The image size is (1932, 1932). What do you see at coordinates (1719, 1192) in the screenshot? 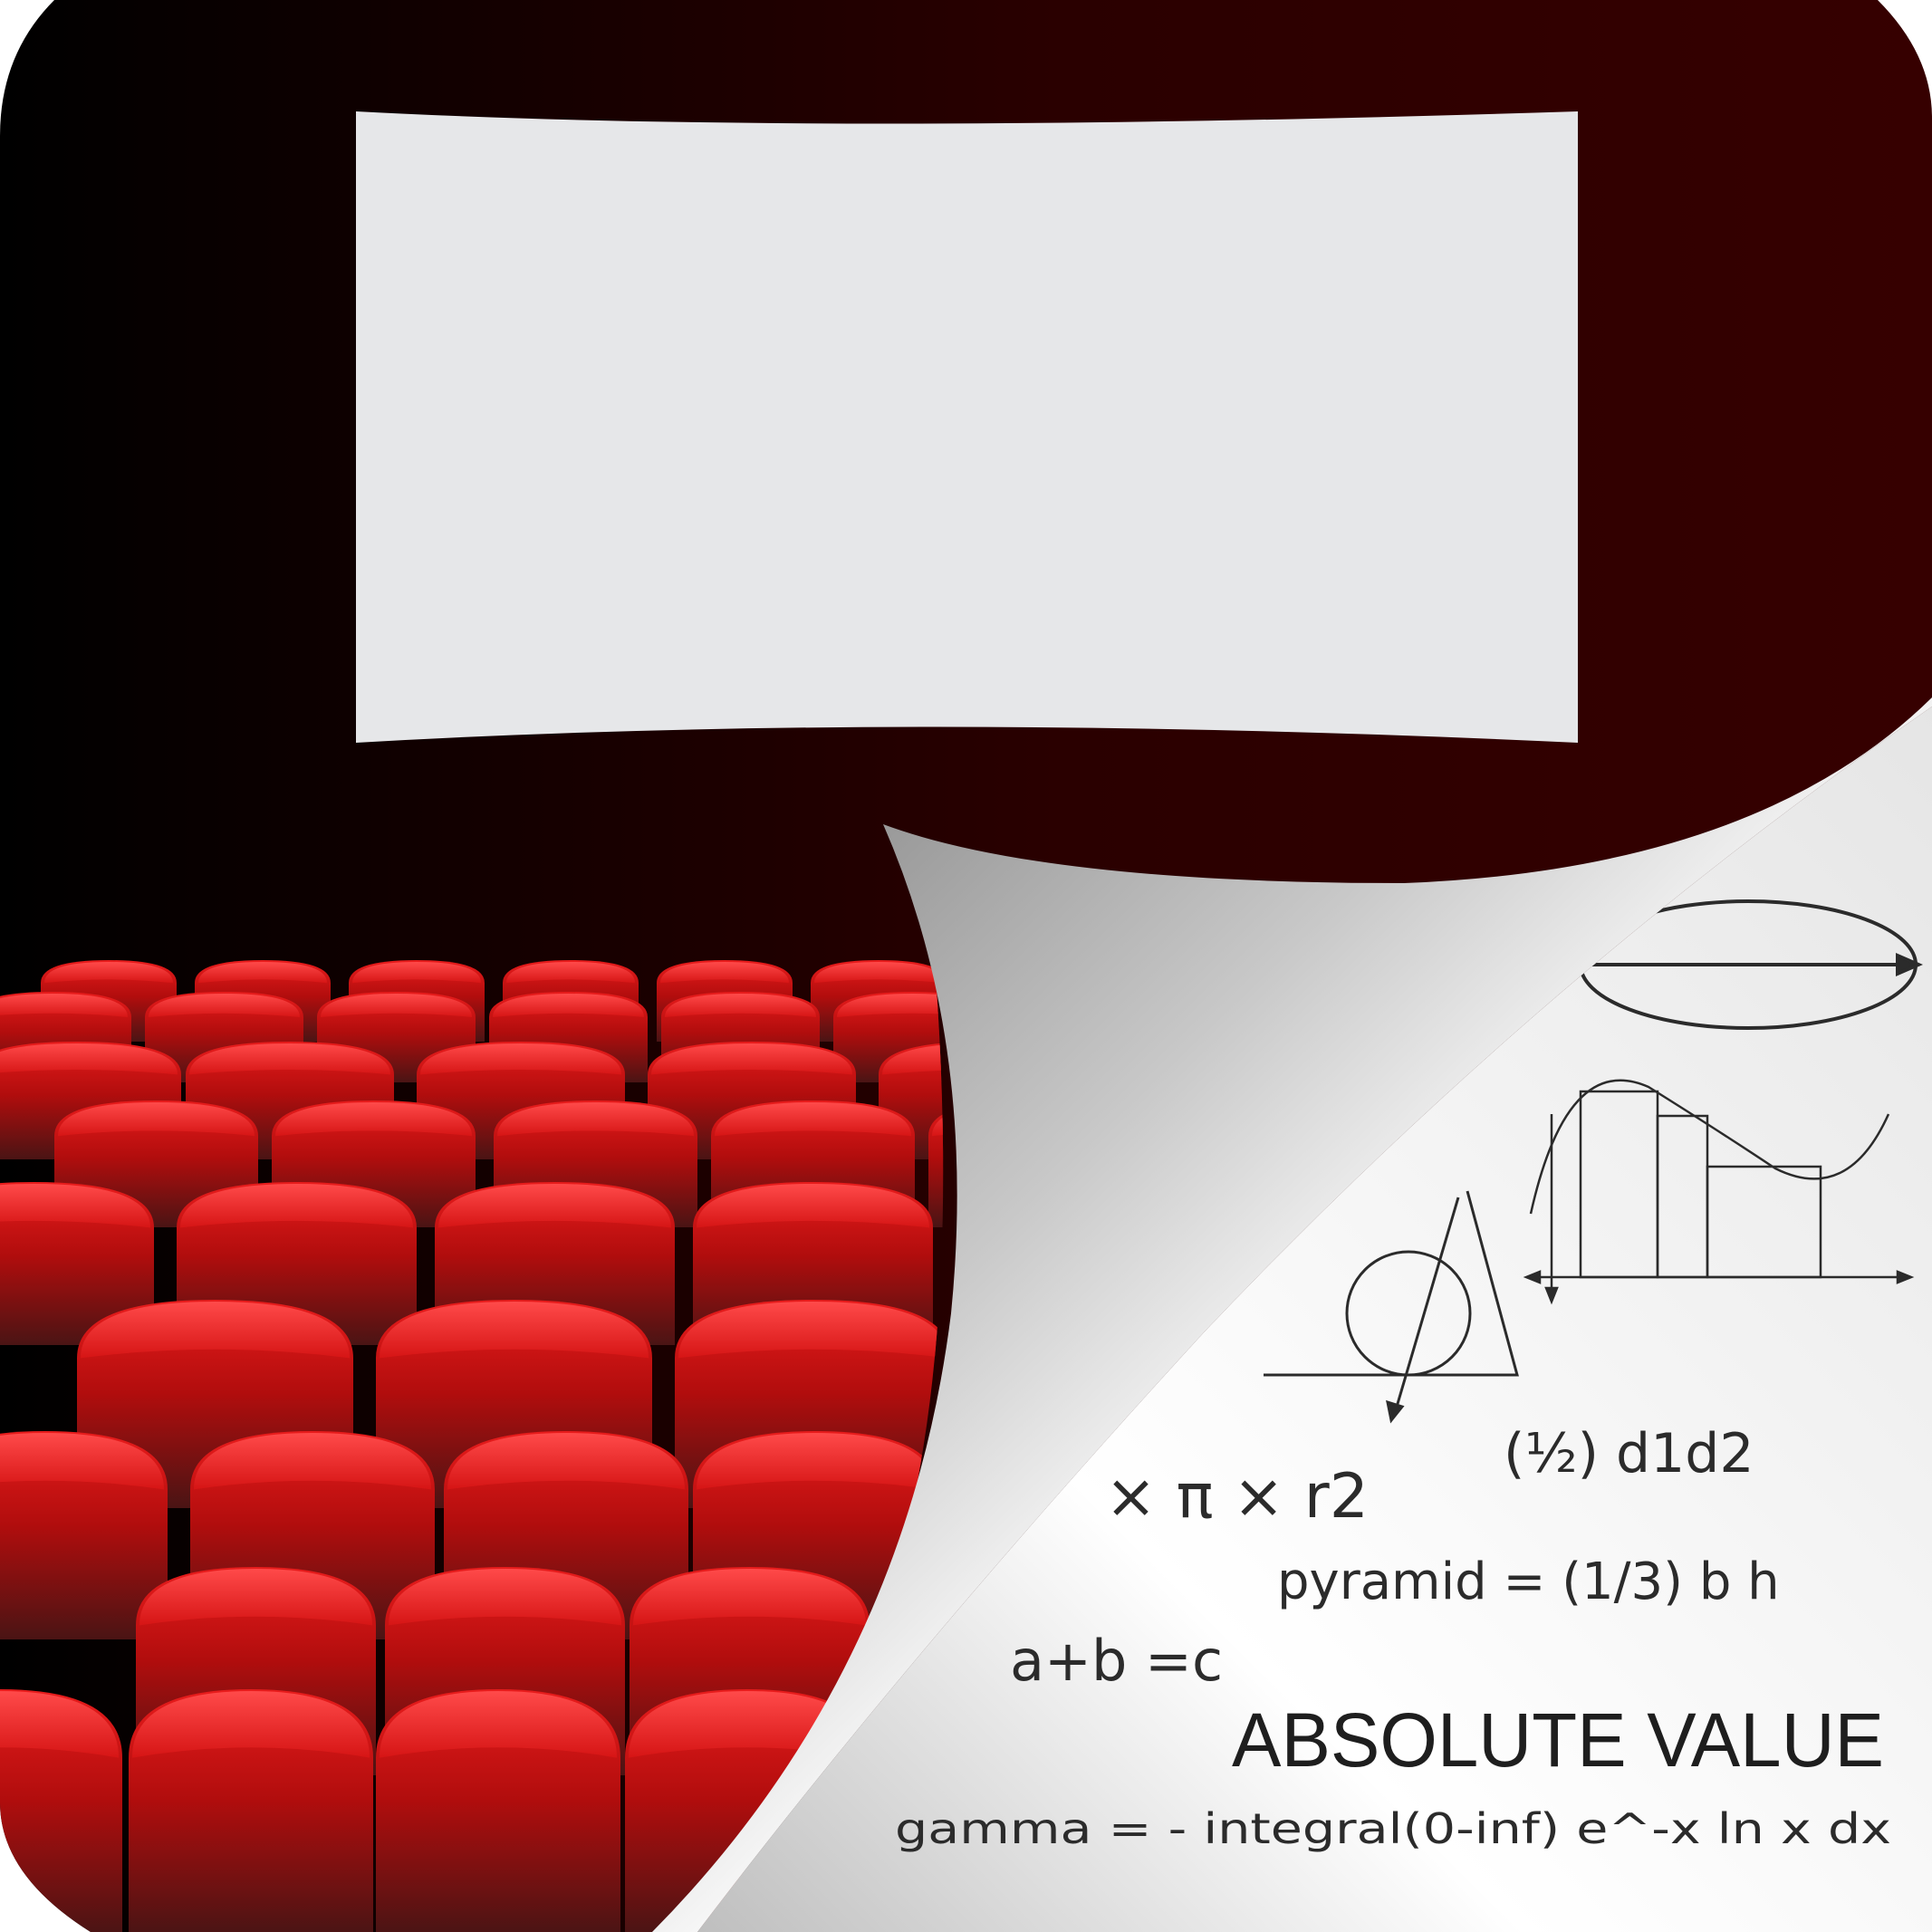
I see `integral-graph-sketch` at bounding box center [1719, 1192].